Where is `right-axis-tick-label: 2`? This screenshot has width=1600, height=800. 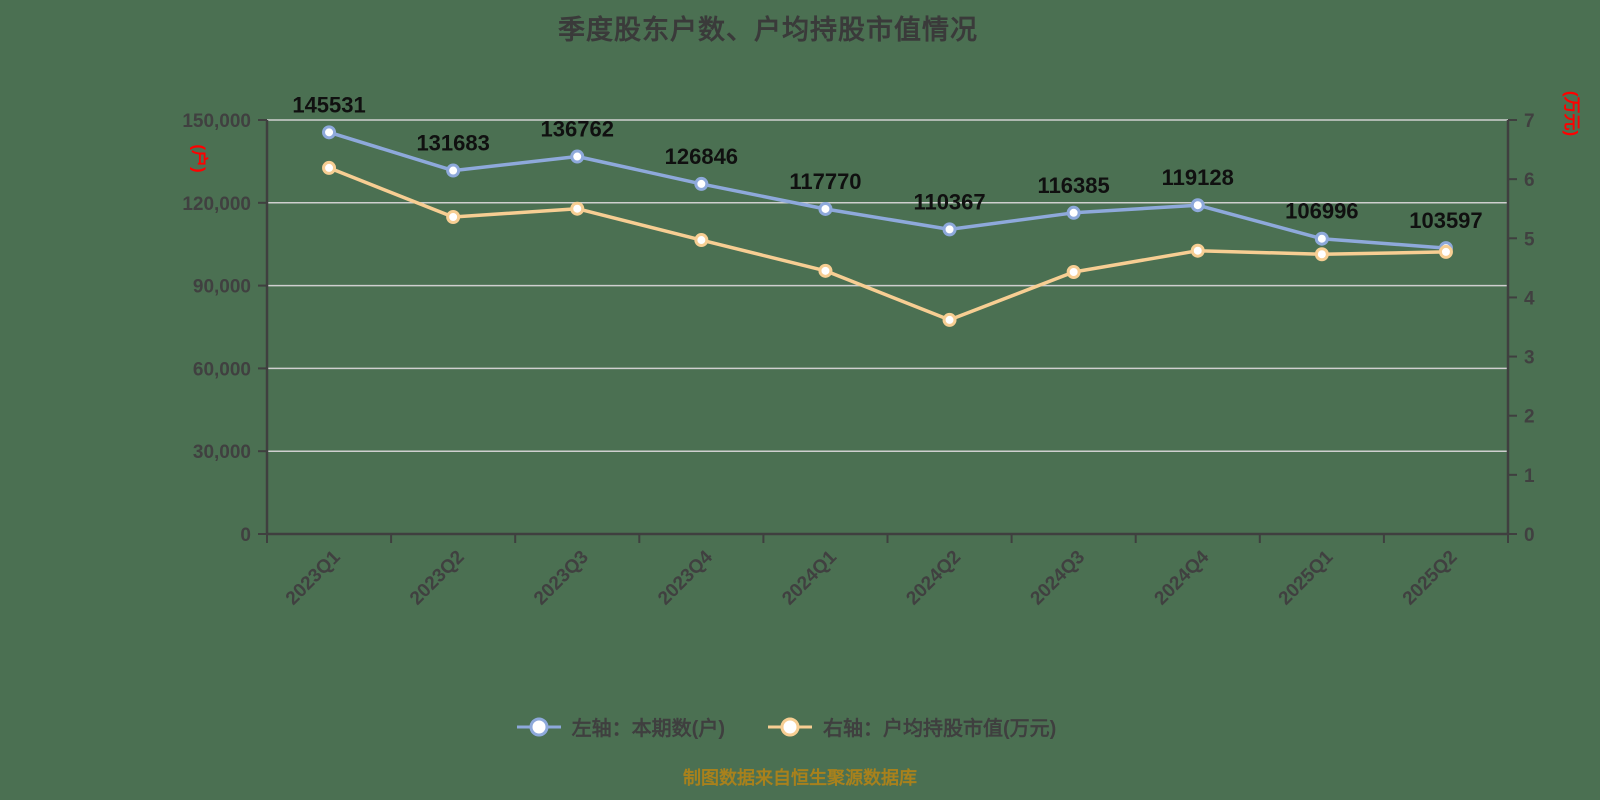
right-axis-tick-label: 2 is located at coordinates (1529, 417).